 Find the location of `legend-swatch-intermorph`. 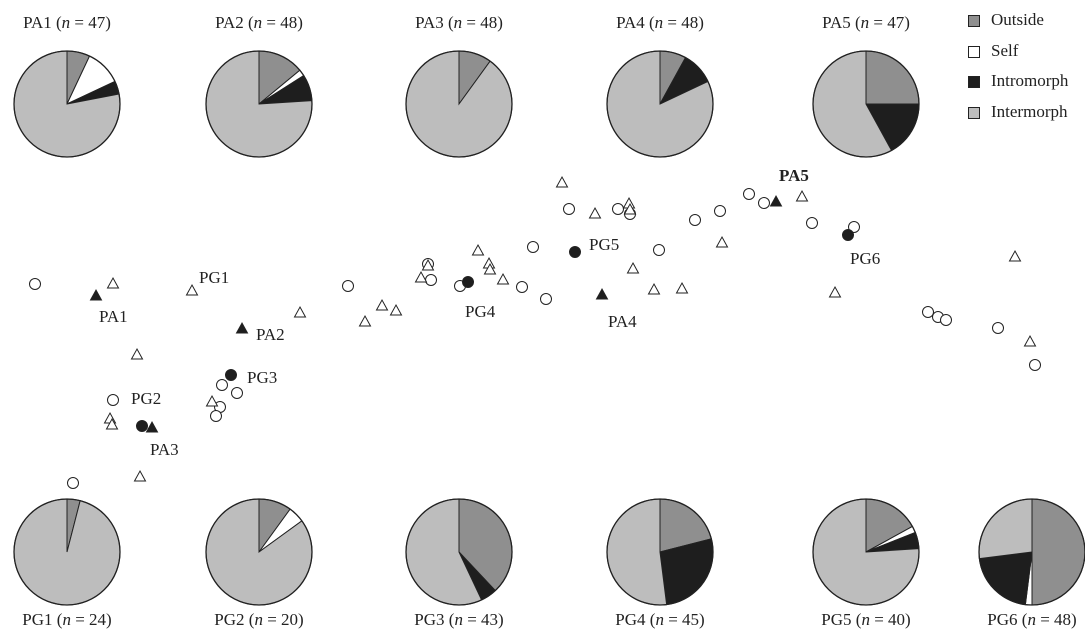

legend-swatch-intermorph is located at coordinates (974, 112).